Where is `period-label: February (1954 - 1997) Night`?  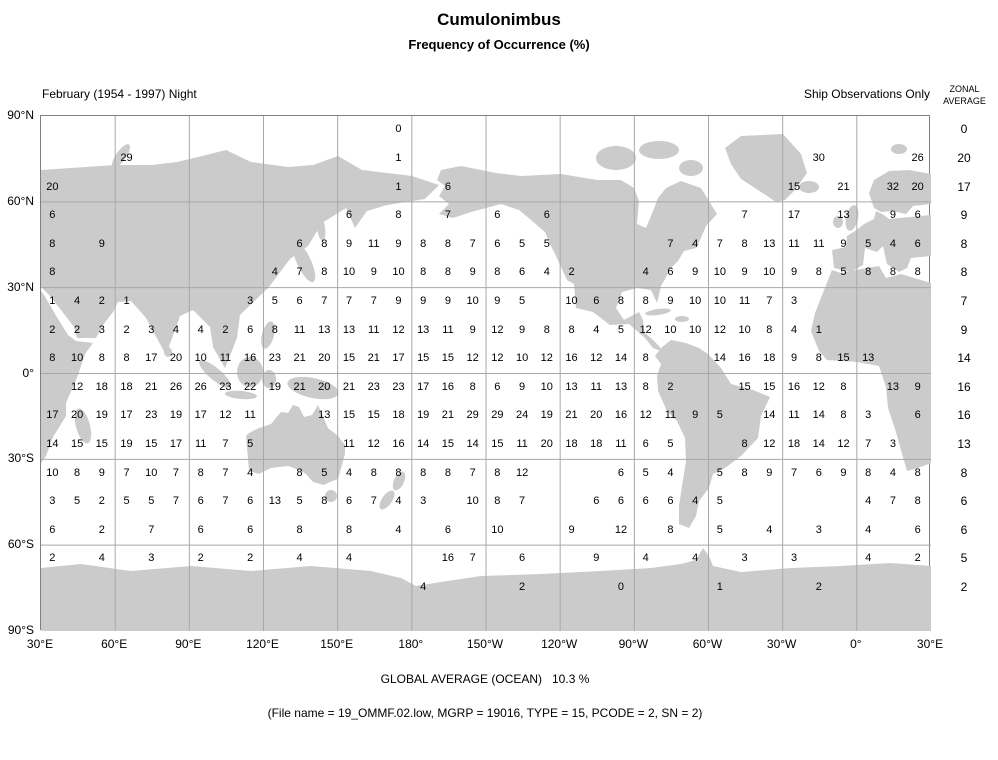
period-label: February (1954 - 1997) Night is located at coordinates (119, 94).